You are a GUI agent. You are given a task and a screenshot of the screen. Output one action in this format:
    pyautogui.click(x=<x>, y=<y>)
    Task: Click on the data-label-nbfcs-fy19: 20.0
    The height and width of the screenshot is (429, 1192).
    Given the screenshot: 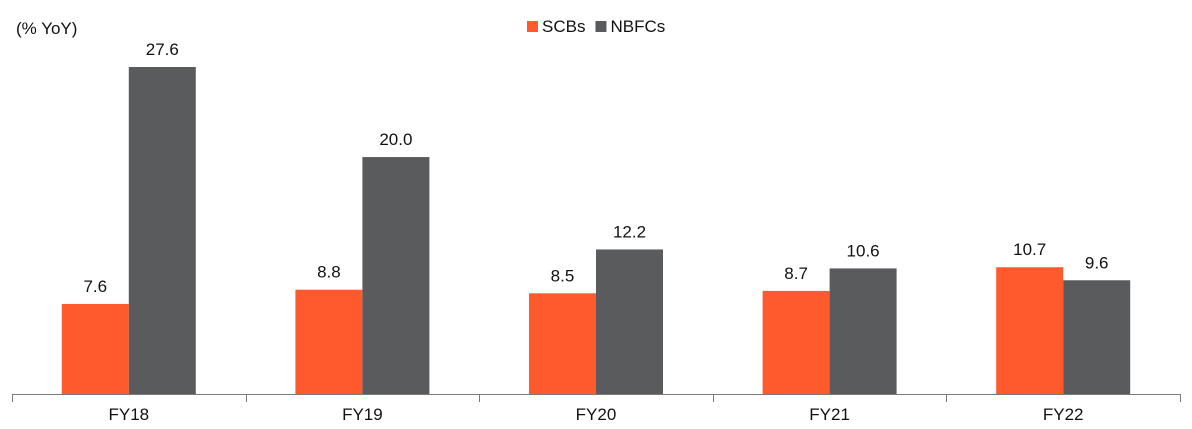 What is the action you would take?
    pyautogui.click(x=395, y=139)
    